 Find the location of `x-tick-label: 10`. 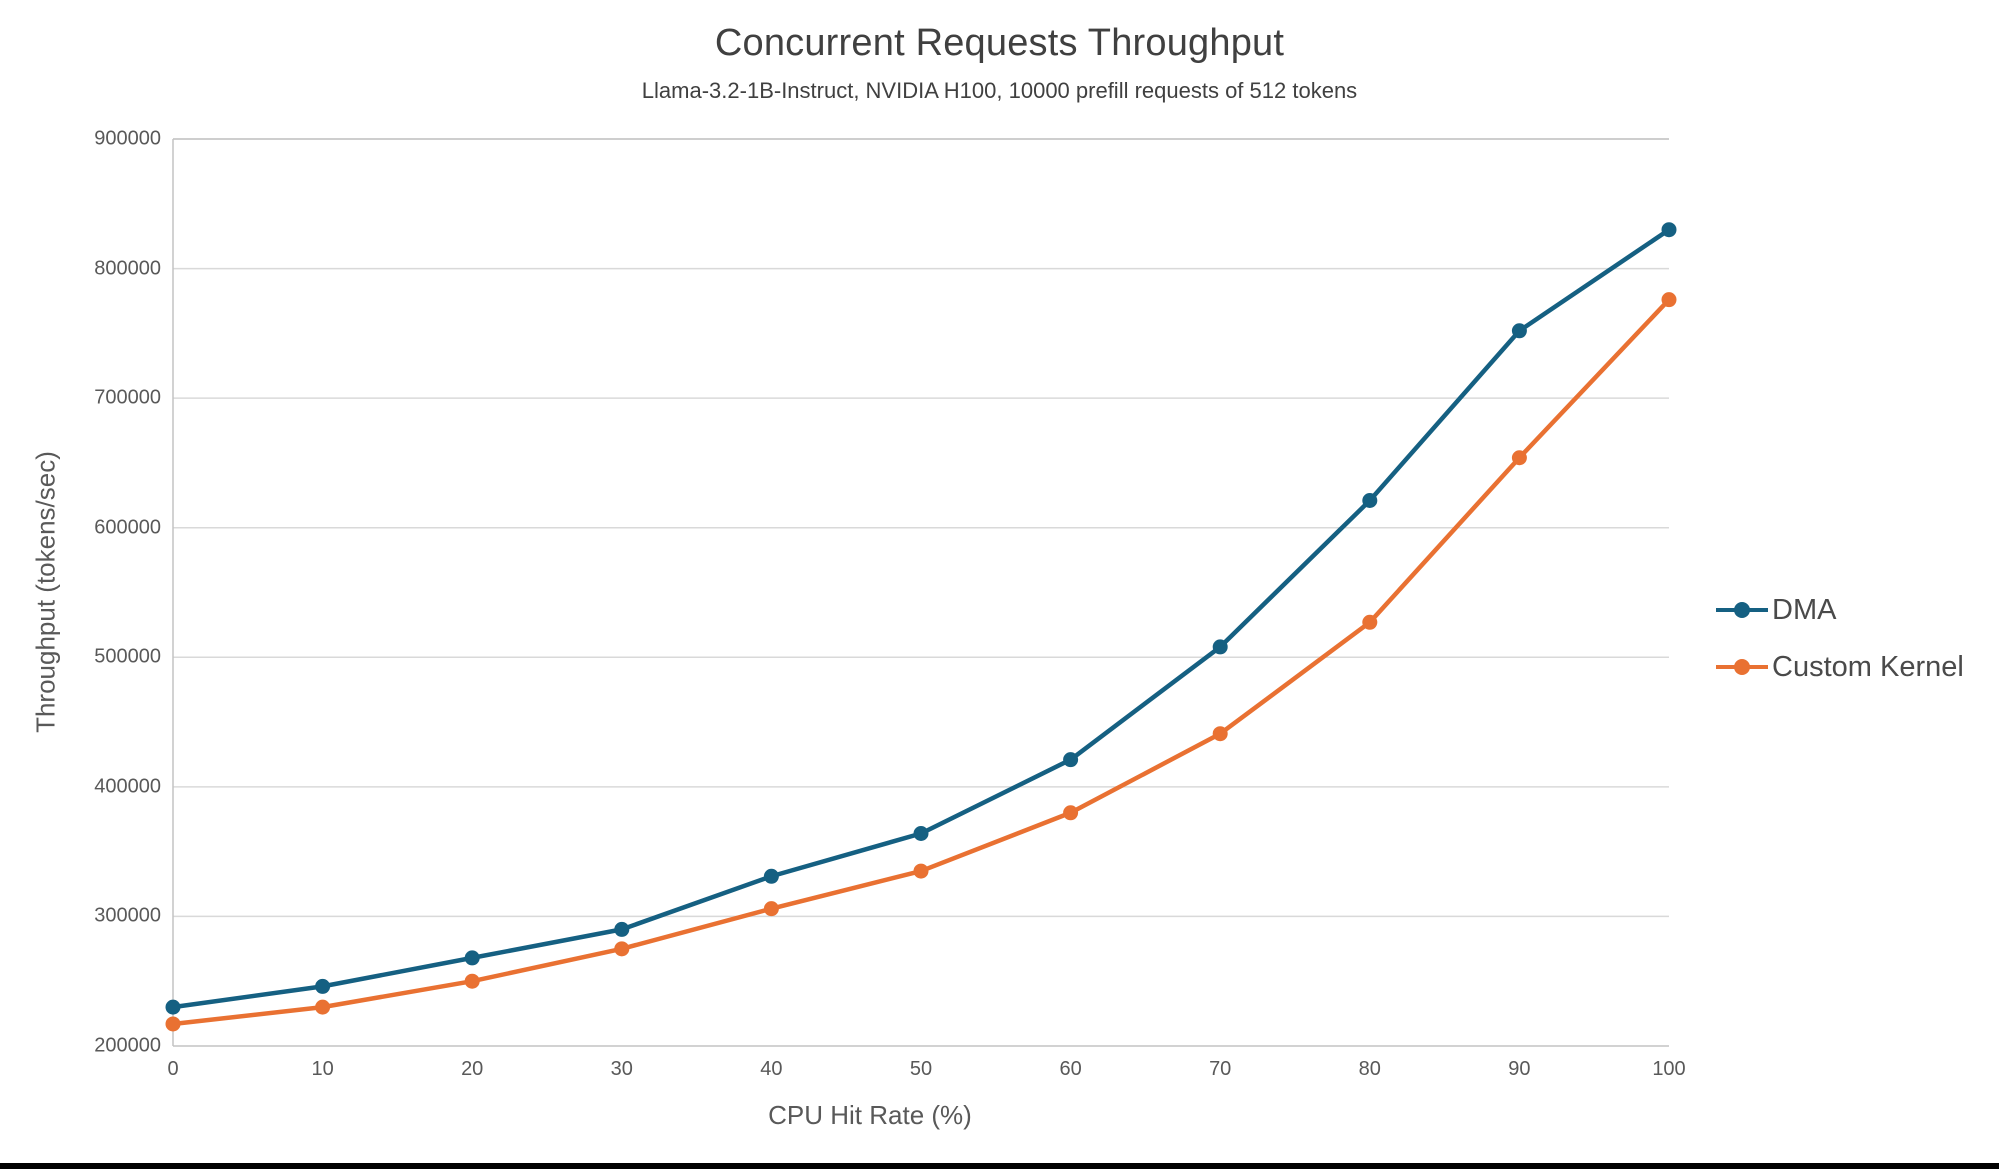

x-tick-label: 10 is located at coordinates (322, 1069).